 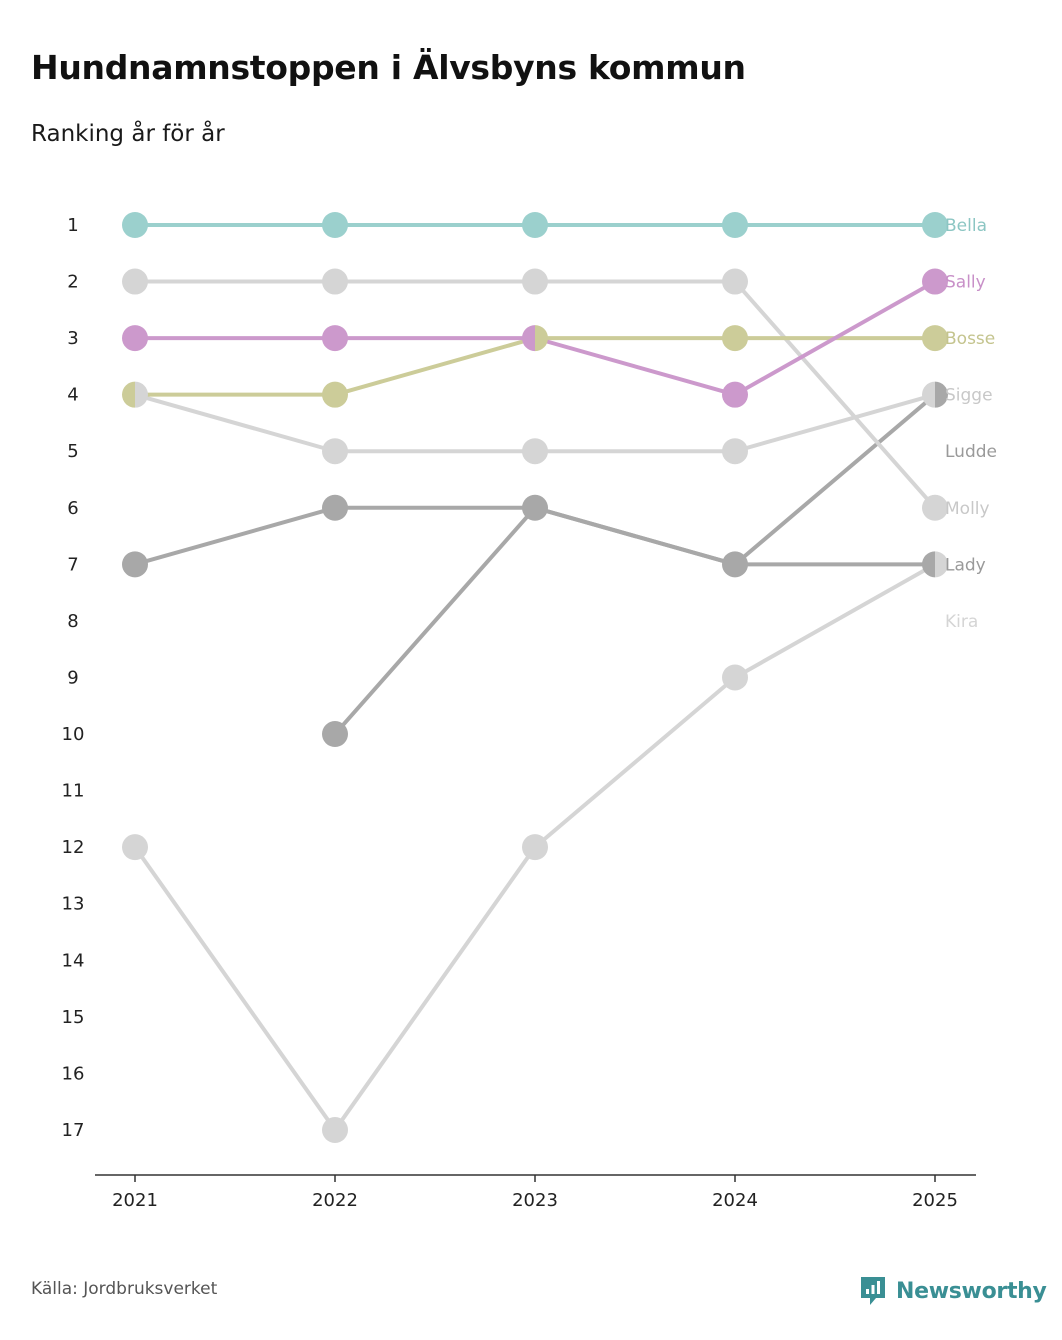 I want to click on point-sigge-2021, so click(x=141, y=394).